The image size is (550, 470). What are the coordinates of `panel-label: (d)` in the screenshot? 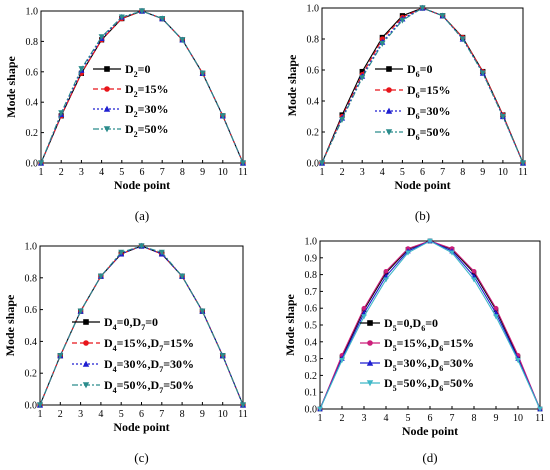 It's located at (429, 457).